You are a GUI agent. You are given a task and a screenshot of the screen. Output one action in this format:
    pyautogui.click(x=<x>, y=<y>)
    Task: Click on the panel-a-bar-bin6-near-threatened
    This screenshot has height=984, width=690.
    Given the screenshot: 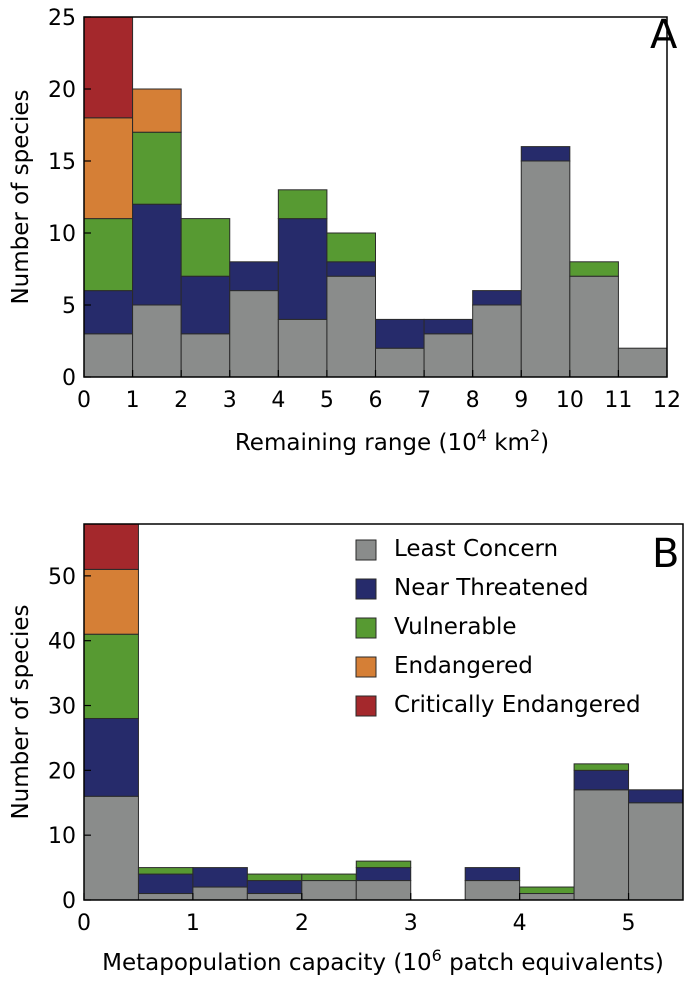 What is the action you would take?
    pyautogui.click(x=400, y=333)
    